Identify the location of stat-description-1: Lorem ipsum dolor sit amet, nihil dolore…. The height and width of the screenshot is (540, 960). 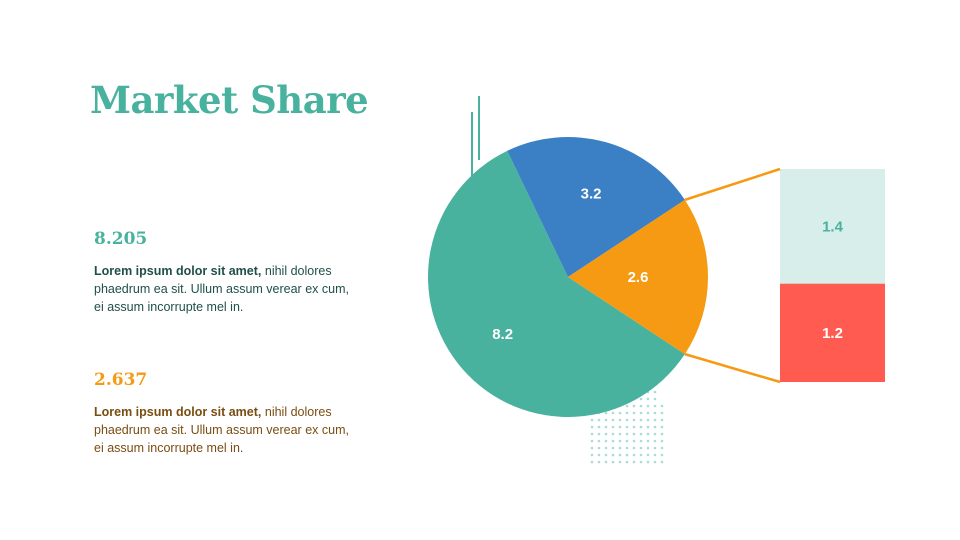
(226, 289).